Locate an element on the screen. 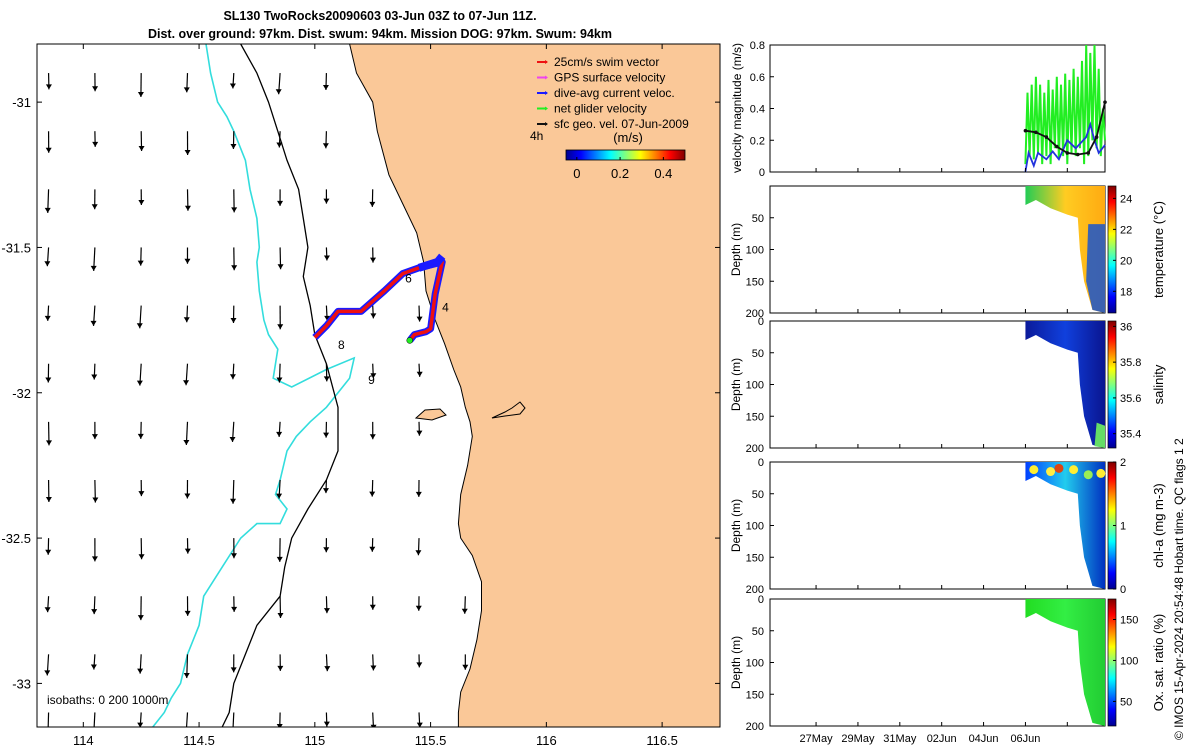 The height and width of the screenshot is (750, 1200). map-colorbar-ticks: 0 0.2 0.4 is located at coordinates (622, 169).